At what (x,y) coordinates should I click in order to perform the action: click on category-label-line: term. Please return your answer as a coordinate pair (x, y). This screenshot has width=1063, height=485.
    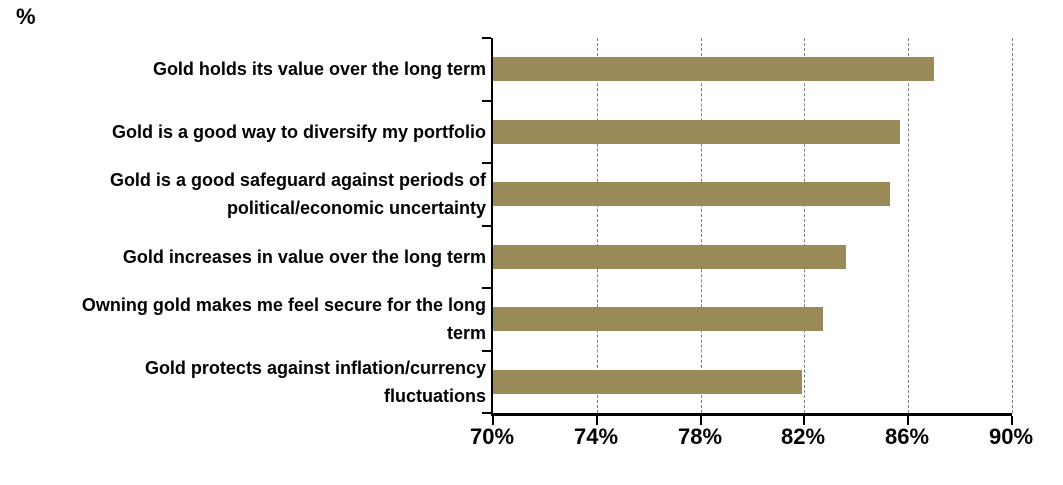
    Looking at the image, I should click on (466, 333).